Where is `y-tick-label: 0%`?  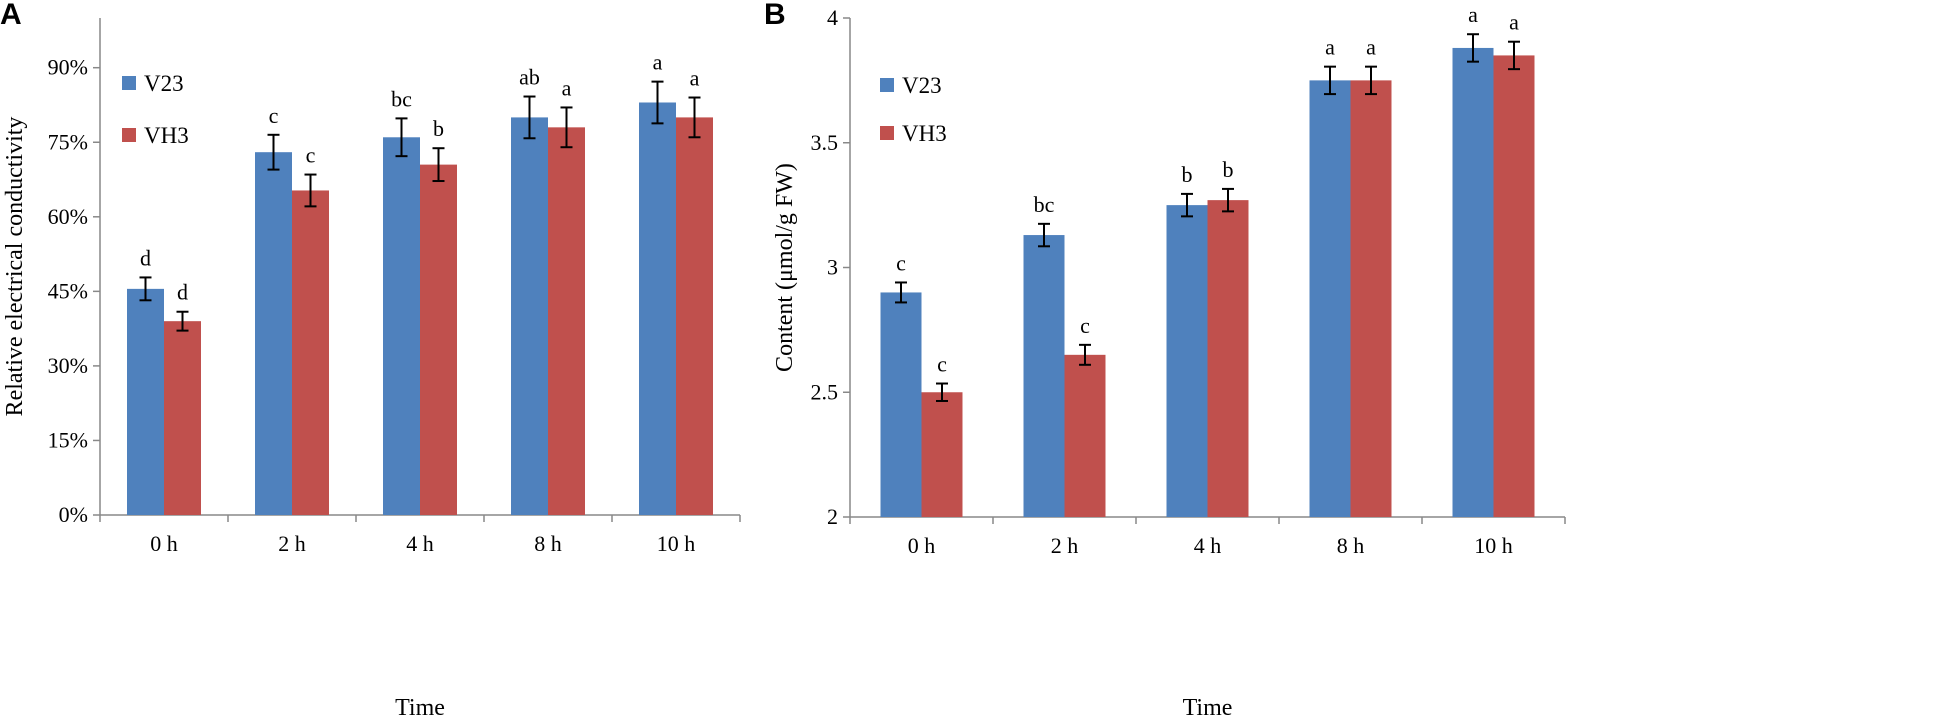 y-tick-label: 0% is located at coordinates (73, 514).